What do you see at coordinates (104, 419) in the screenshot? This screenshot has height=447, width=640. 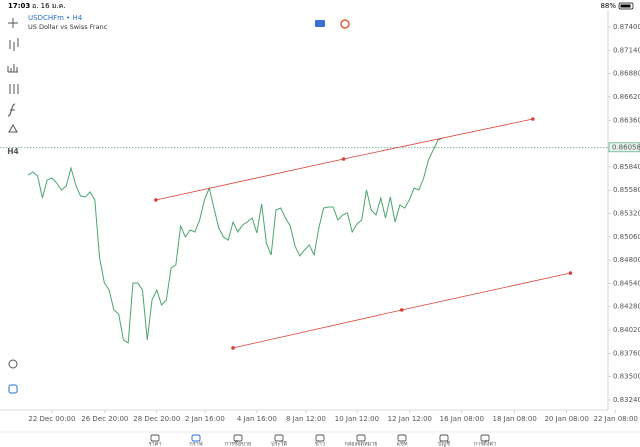 I see `x-tick-label: 26 Dec 20:00` at bounding box center [104, 419].